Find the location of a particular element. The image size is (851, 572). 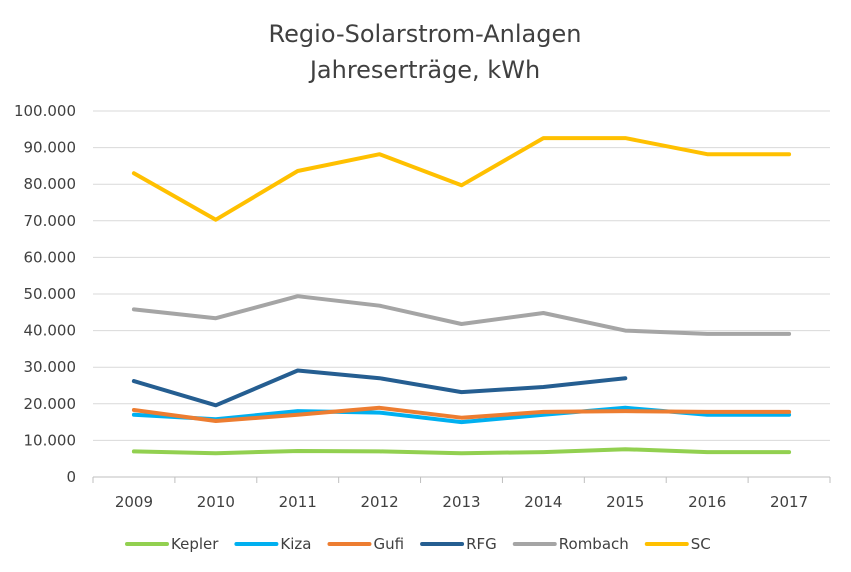

series-line-sc is located at coordinates (461, 179).